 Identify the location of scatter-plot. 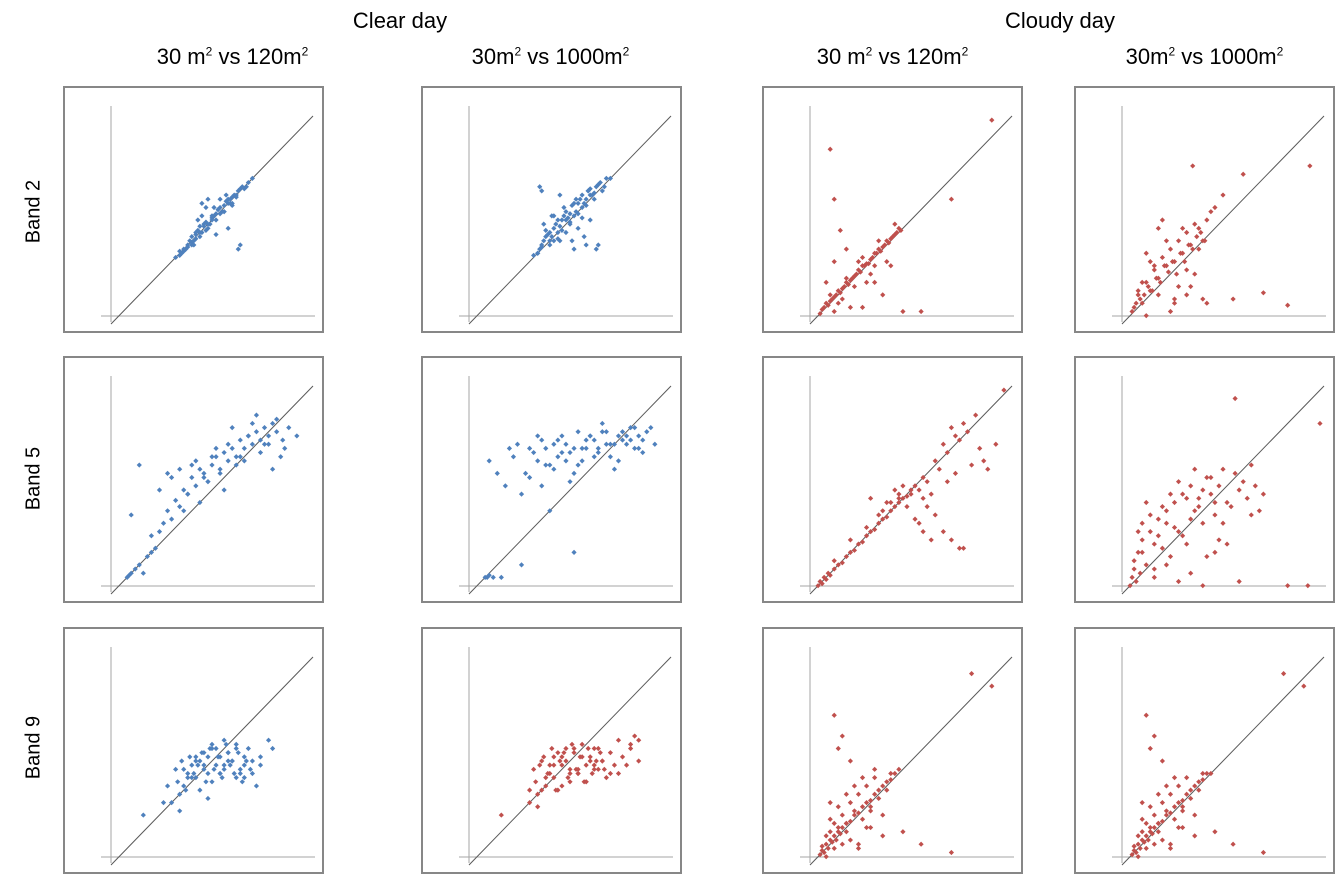
(208, 485).